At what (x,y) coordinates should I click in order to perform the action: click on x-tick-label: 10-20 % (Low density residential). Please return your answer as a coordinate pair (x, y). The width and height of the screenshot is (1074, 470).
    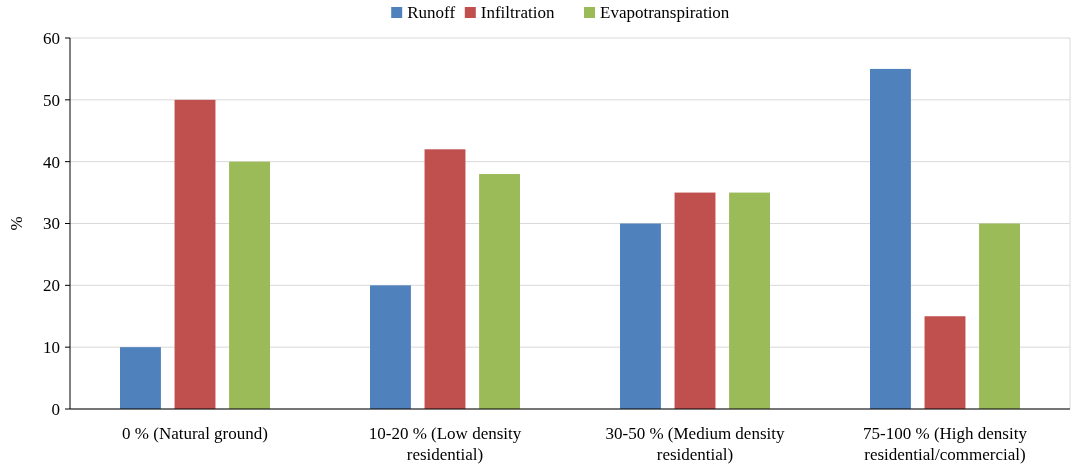
    Looking at the image, I should click on (445, 444).